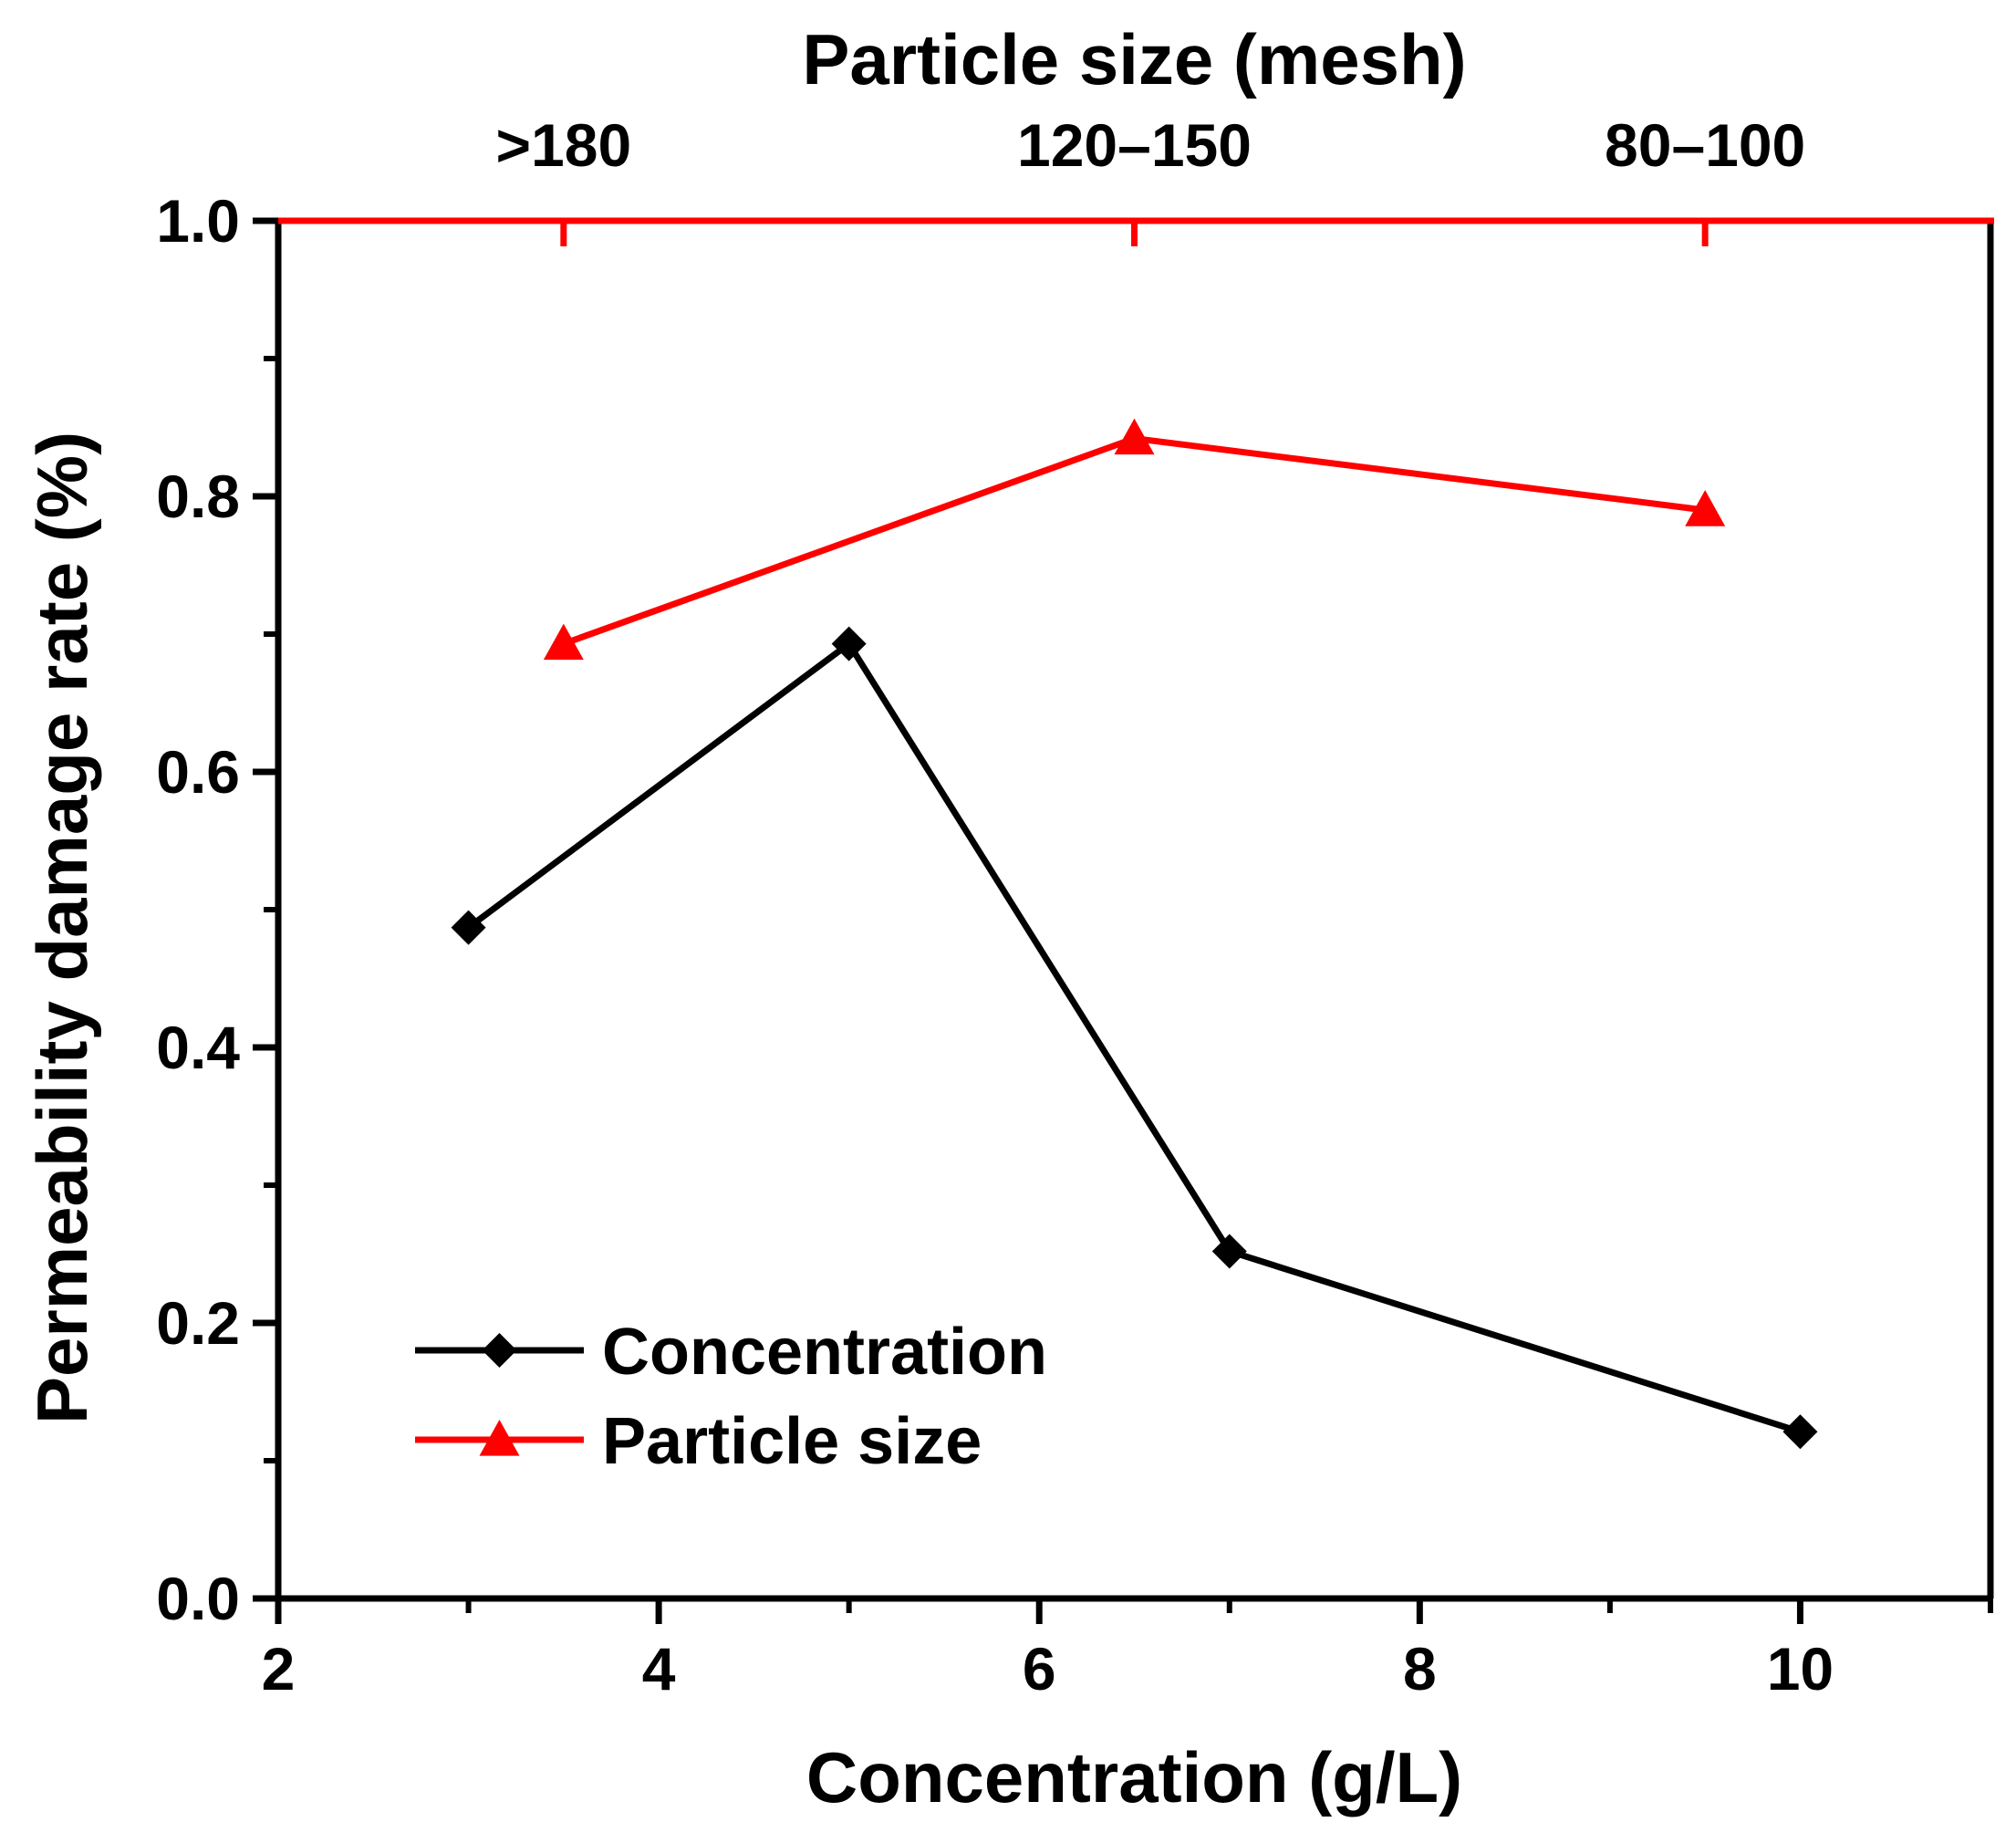 The height and width of the screenshot is (1843, 2016). Describe the element at coordinates (198, 1598) in the screenshot. I see `y-tick-label: 0.0` at that location.